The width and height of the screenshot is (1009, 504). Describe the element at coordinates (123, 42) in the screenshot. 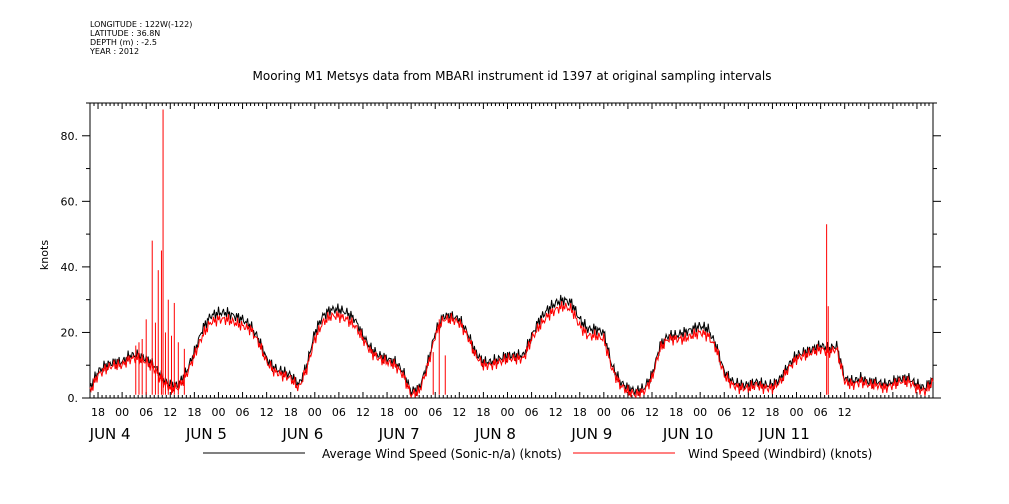

I see `depth-text: DEPTH (m) : -2.5` at that location.